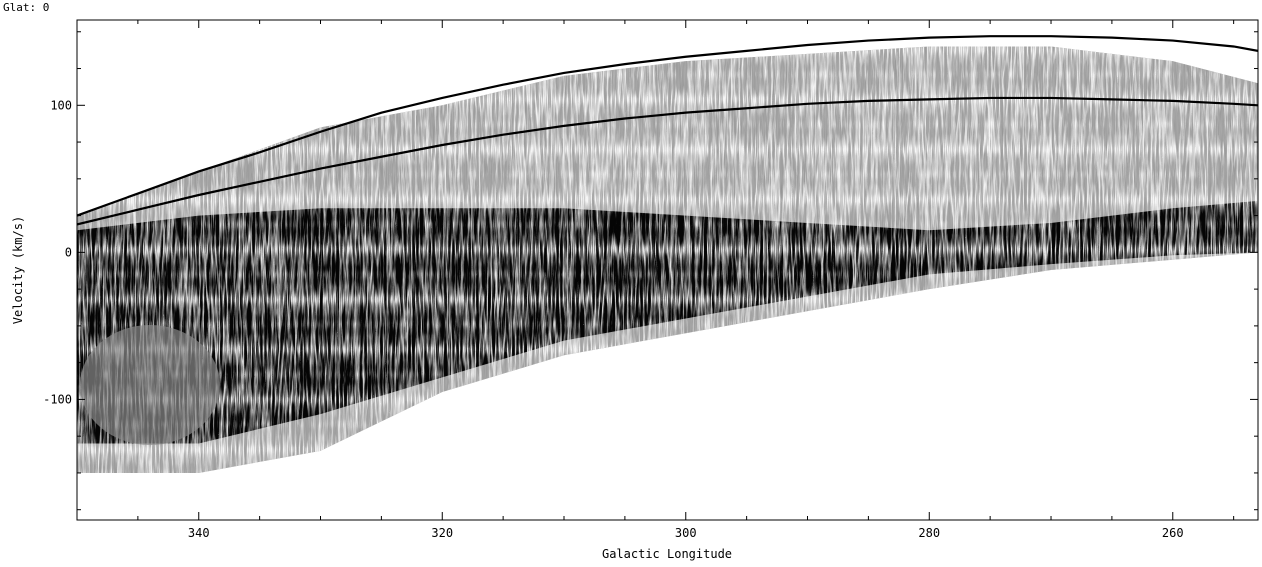 This screenshot has width=1262, height=567. What do you see at coordinates (667, 554) in the screenshot?
I see `x-axis-label: Galactic Longitude` at bounding box center [667, 554].